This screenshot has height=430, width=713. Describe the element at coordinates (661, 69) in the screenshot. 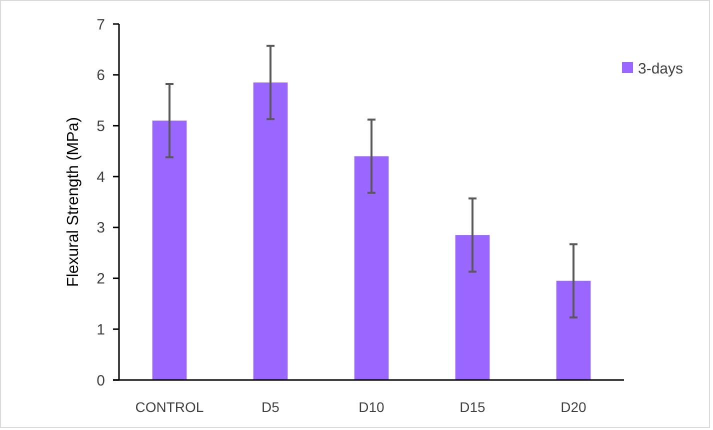

I see `legend-label: 3-days` at that location.